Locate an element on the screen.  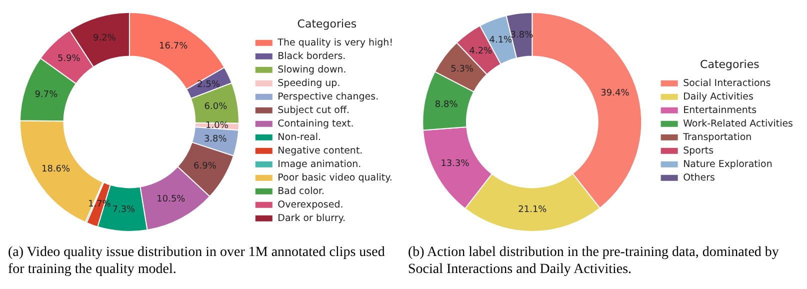
legend-label: Black borders. is located at coordinates (312, 56).